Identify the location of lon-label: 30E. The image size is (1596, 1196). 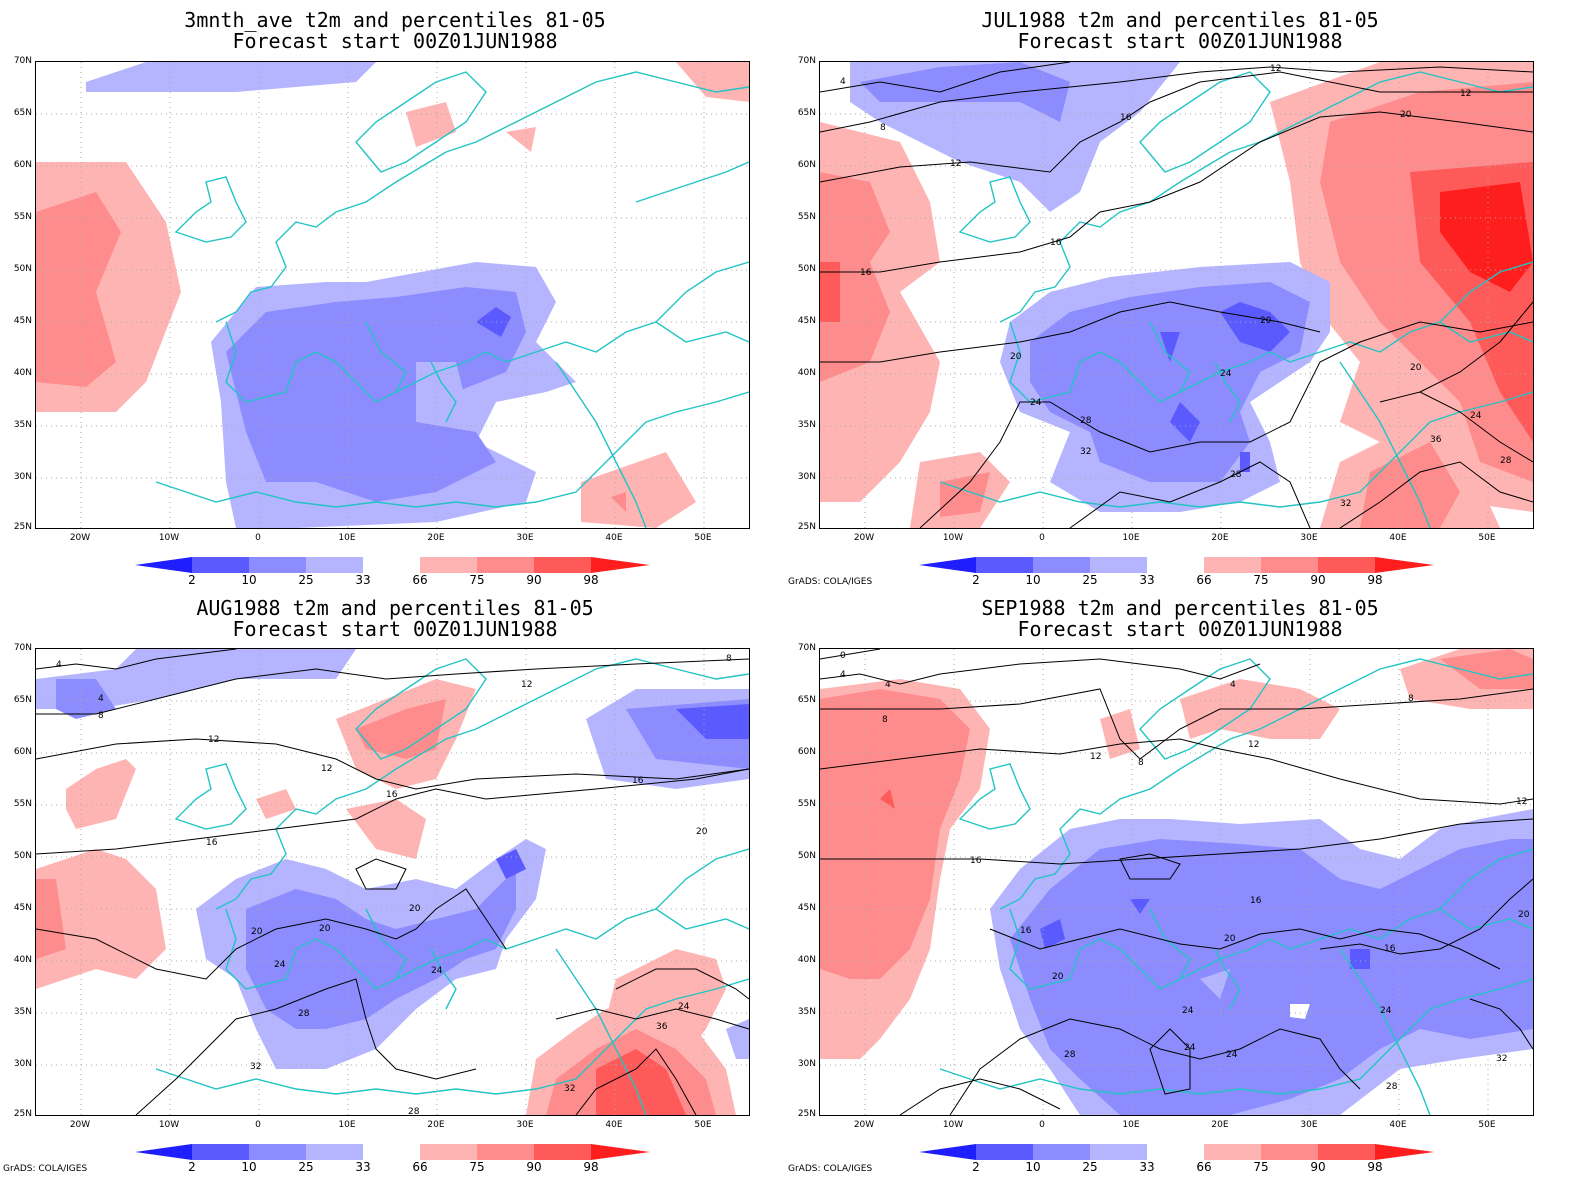
(1309, 1125).